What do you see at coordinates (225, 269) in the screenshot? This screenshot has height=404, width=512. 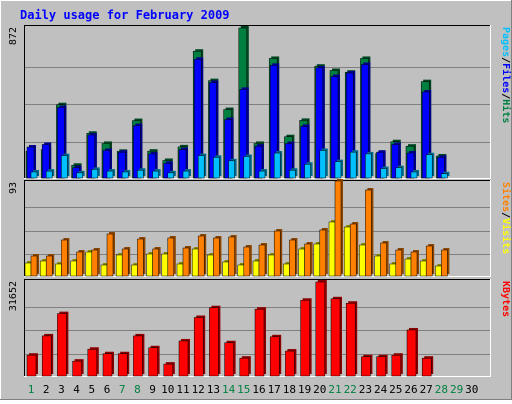 I see `bar-visits-day-14-face` at bounding box center [225, 269].